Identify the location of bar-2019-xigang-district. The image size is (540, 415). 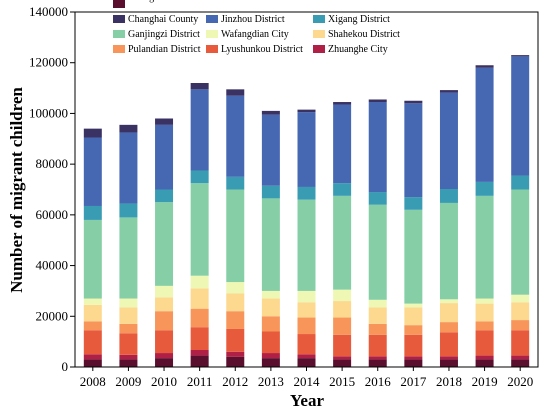
(484, 188).